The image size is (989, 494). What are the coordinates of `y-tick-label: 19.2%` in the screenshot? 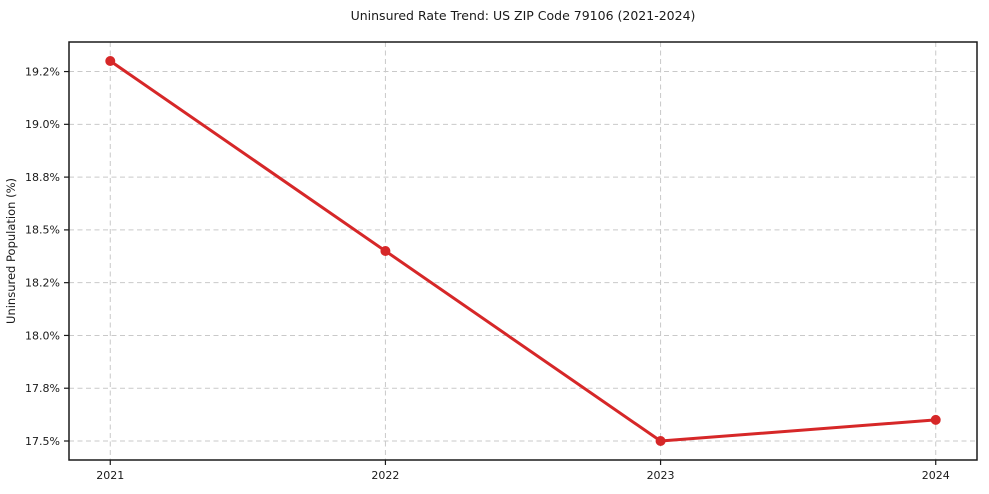 It's located at (42, 71).